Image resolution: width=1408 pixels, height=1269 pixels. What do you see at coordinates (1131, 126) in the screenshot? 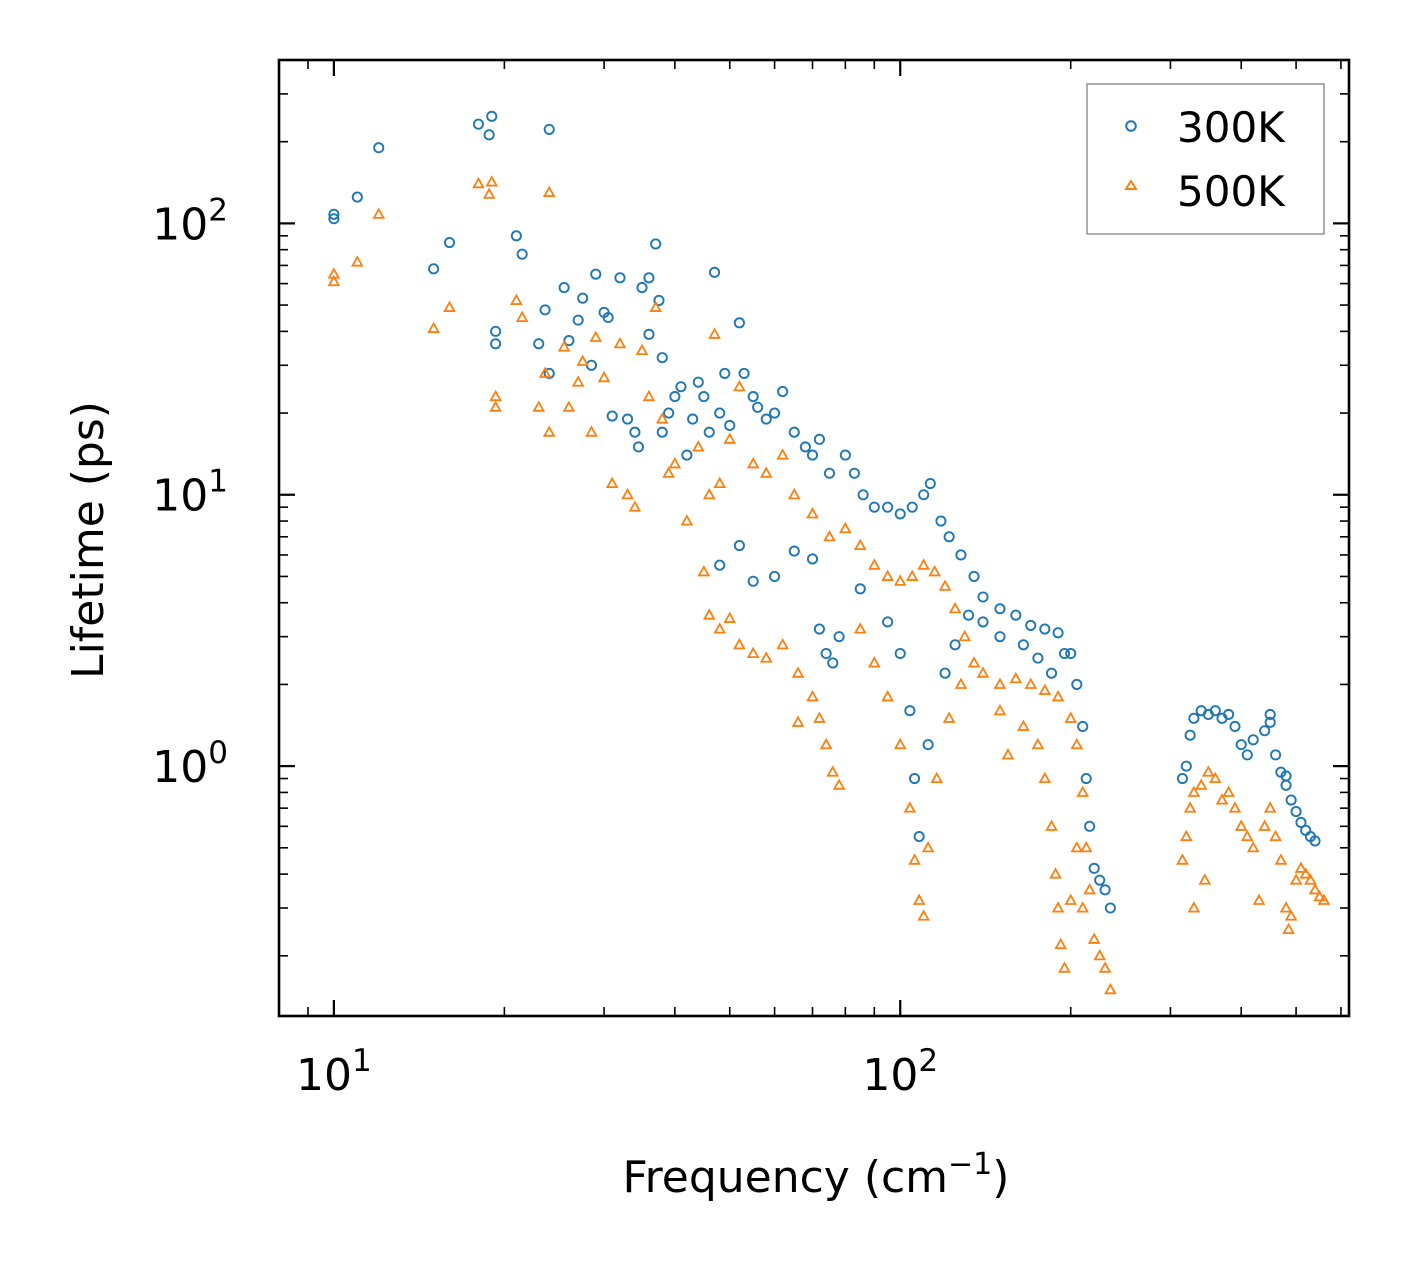
I see `legend-300k-marker` at bounding box center [1131, 126].